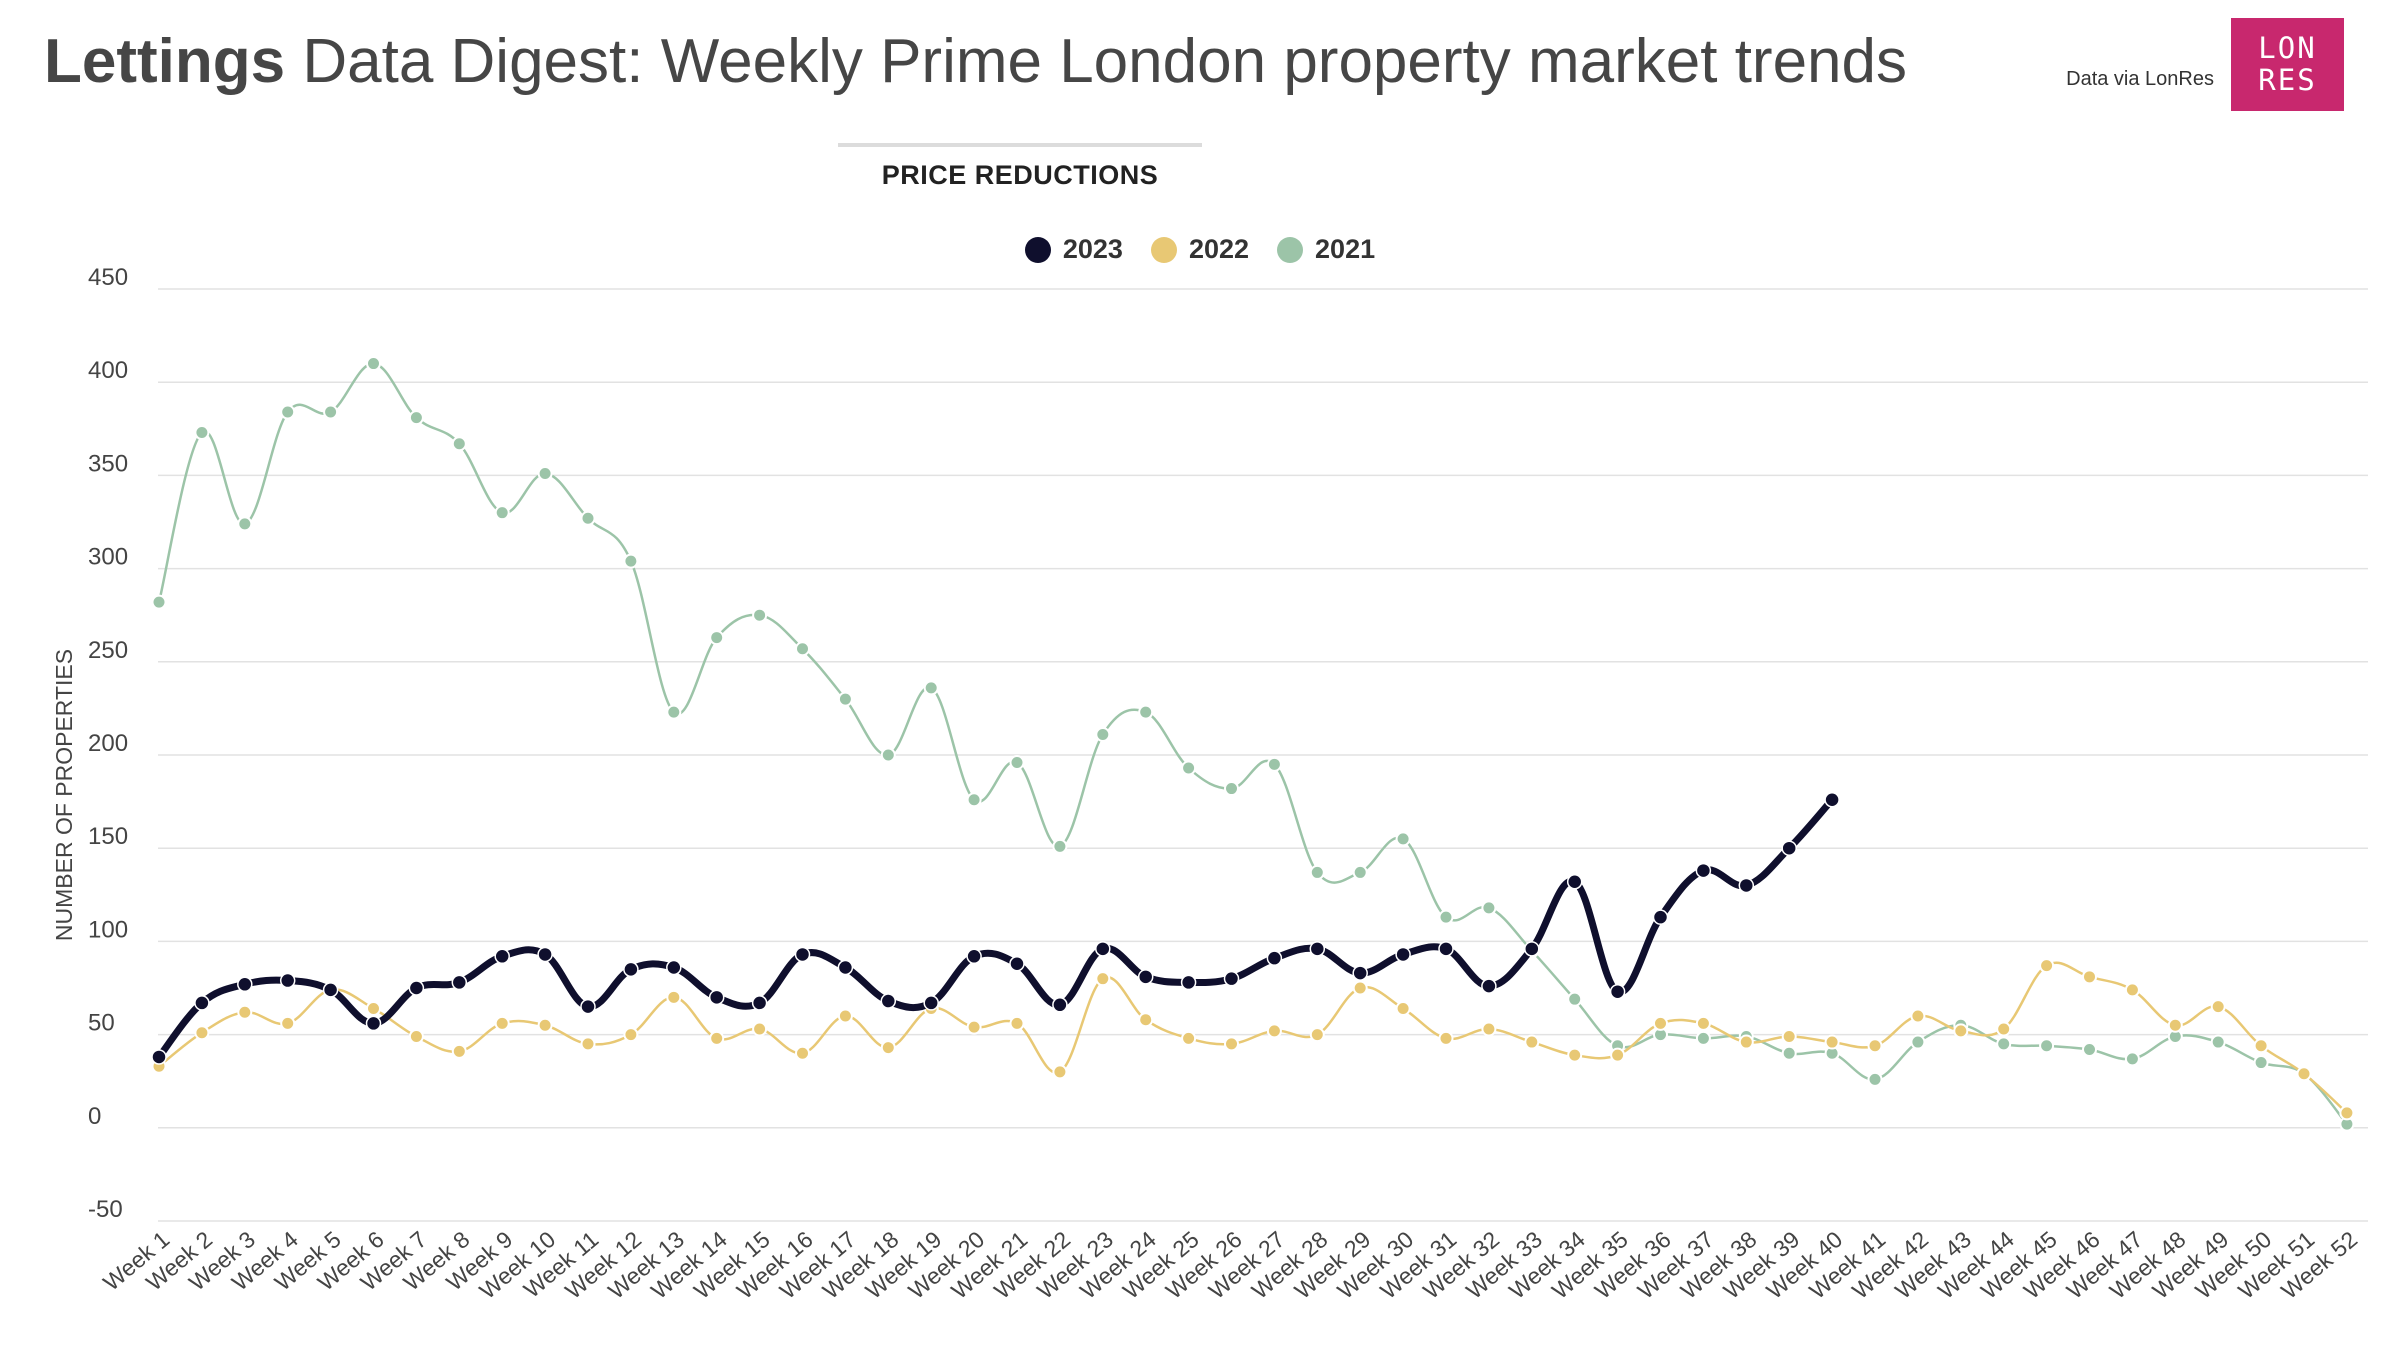 The height and width of the screenshot is (1367, 2400). I want to click on legend-item-2022: 2022, so click(1199, 249).